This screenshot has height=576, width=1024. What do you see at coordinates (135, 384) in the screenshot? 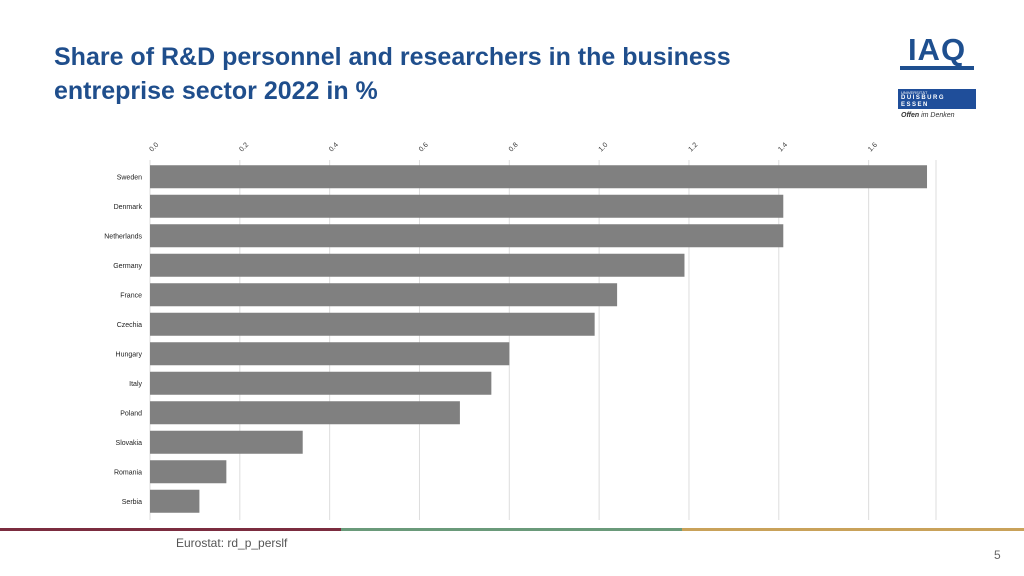
I see `category-label: Italy` at bounding box center [135, 384].